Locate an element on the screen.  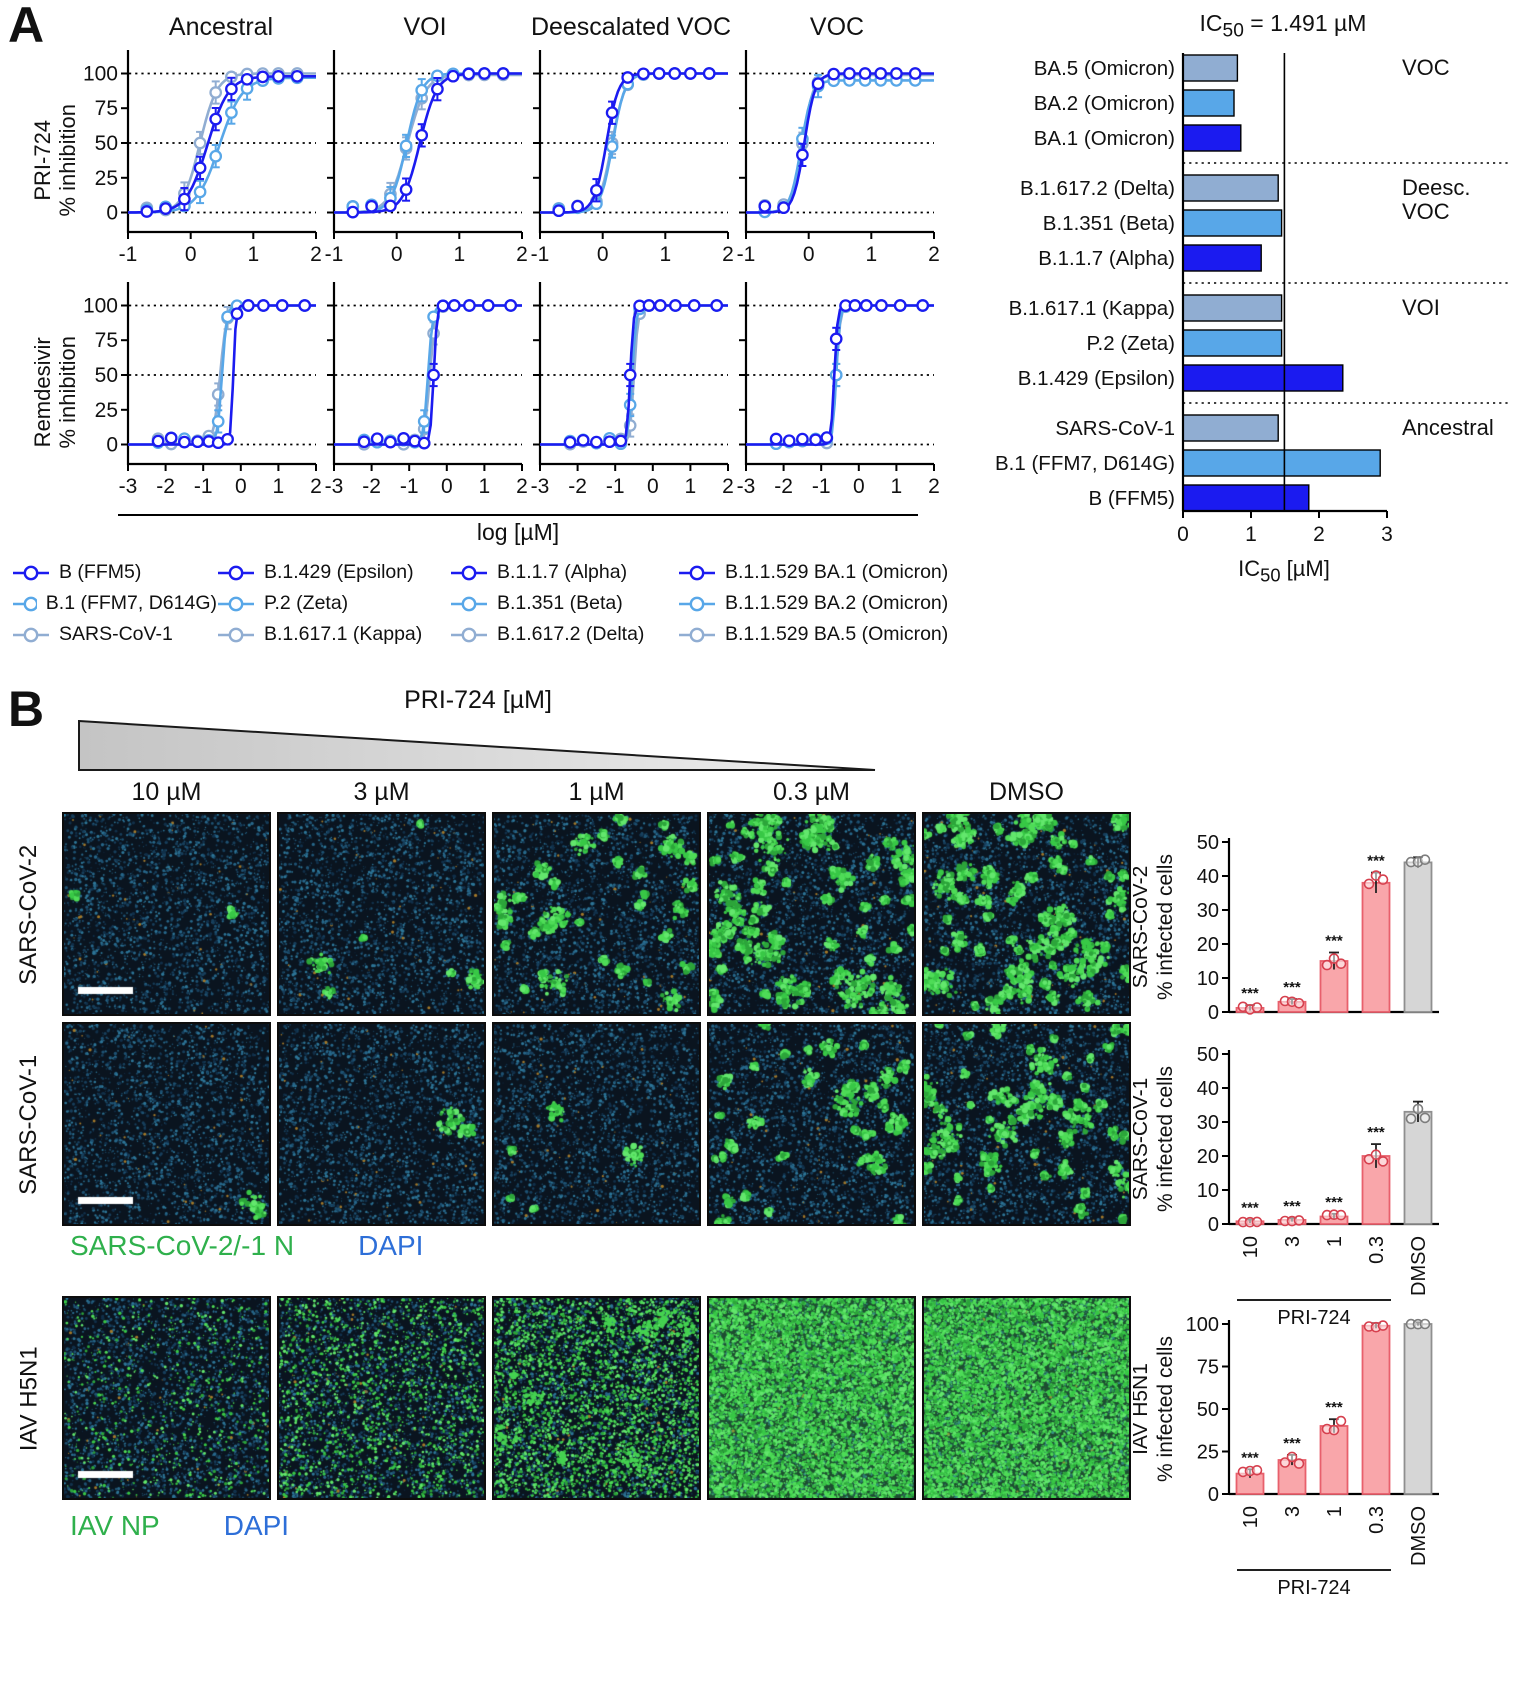
dose-column-title: Ancestral is located at coordinates (221, 27).